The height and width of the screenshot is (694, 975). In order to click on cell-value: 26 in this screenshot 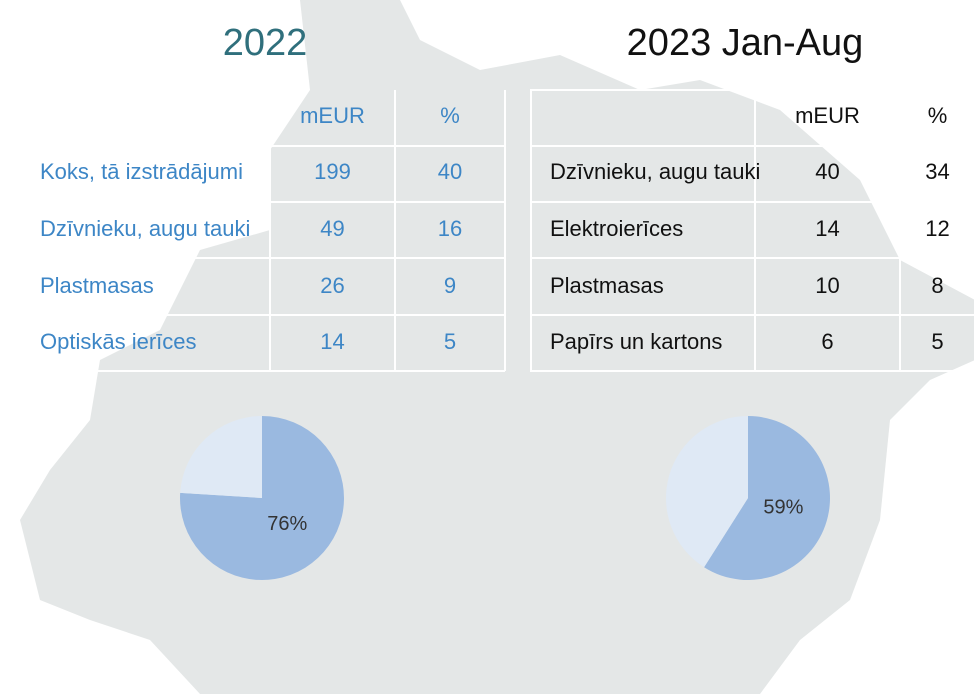, I will do `click(332, 285)`.